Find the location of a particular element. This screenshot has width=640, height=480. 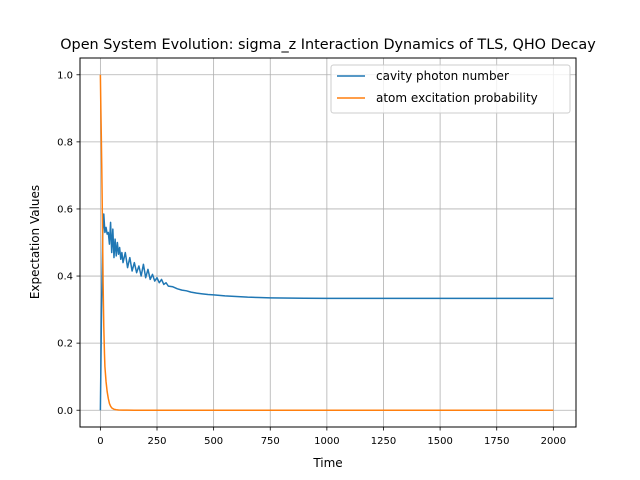

legend-box is located at coordinates (450, 89).